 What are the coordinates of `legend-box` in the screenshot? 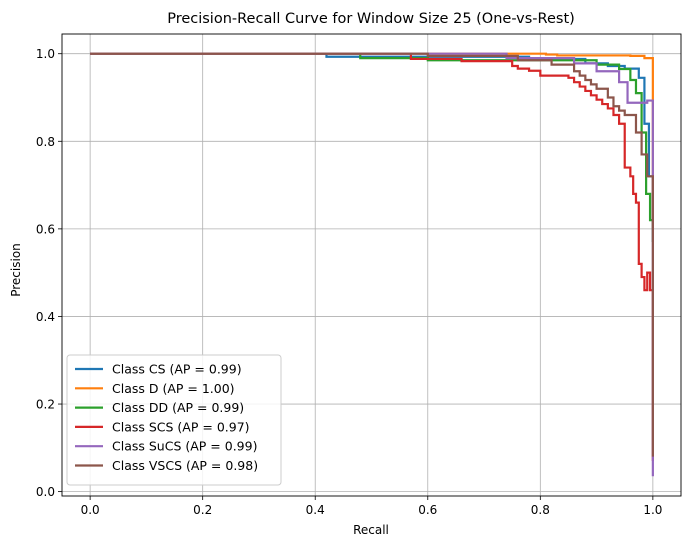 It's located at (174, 420).